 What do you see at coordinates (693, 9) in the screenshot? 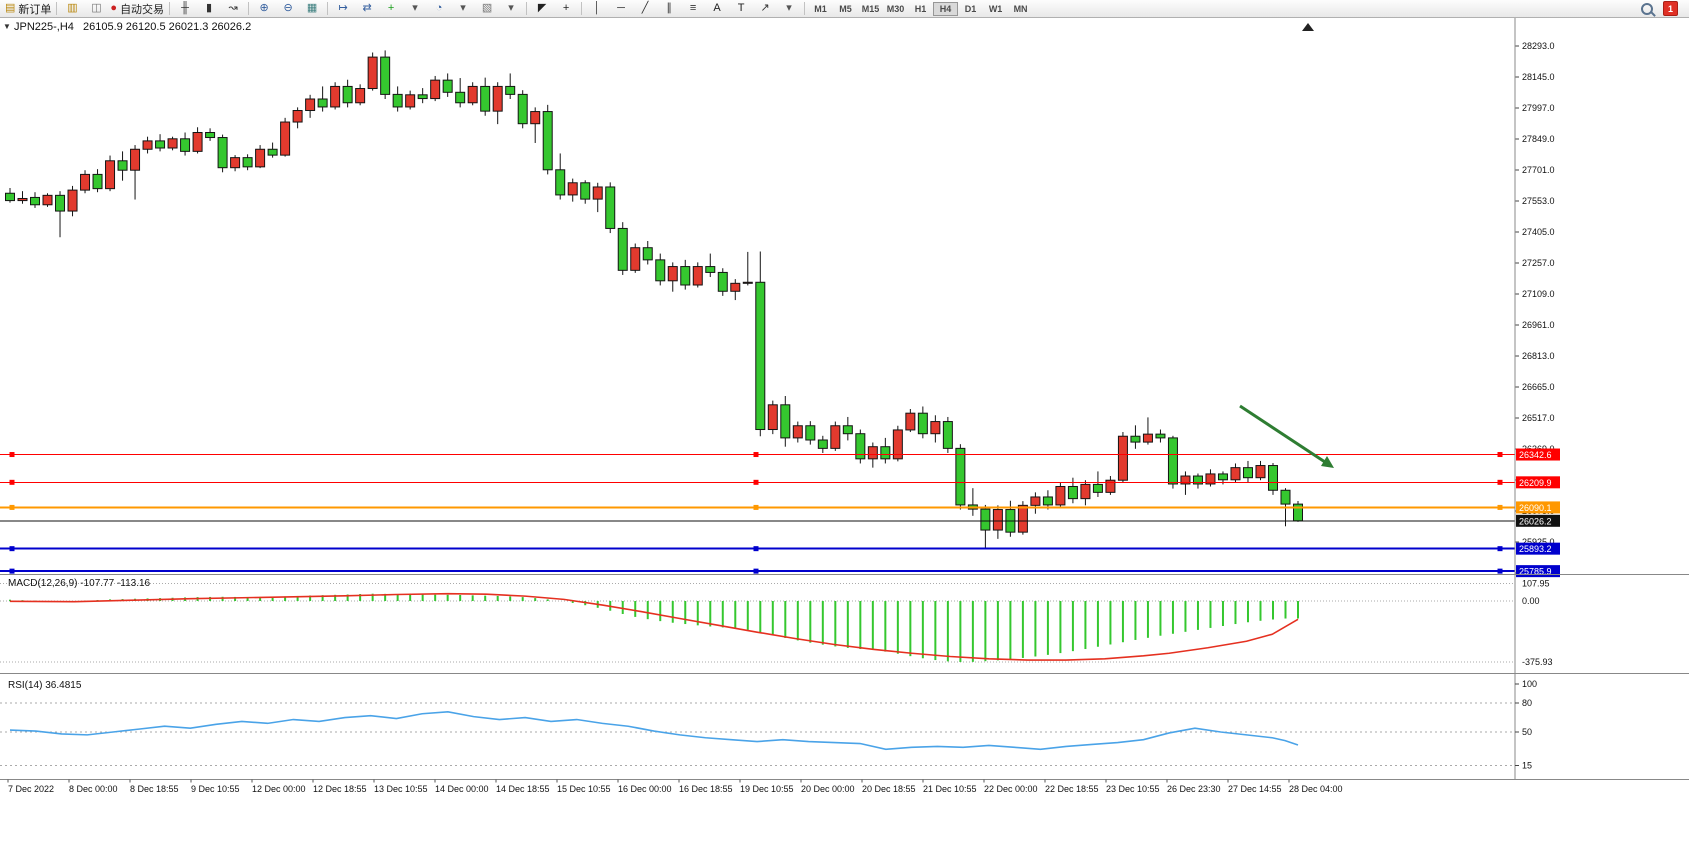
I see `fibonacci-button: ≡` at bounding box center [693, 9].